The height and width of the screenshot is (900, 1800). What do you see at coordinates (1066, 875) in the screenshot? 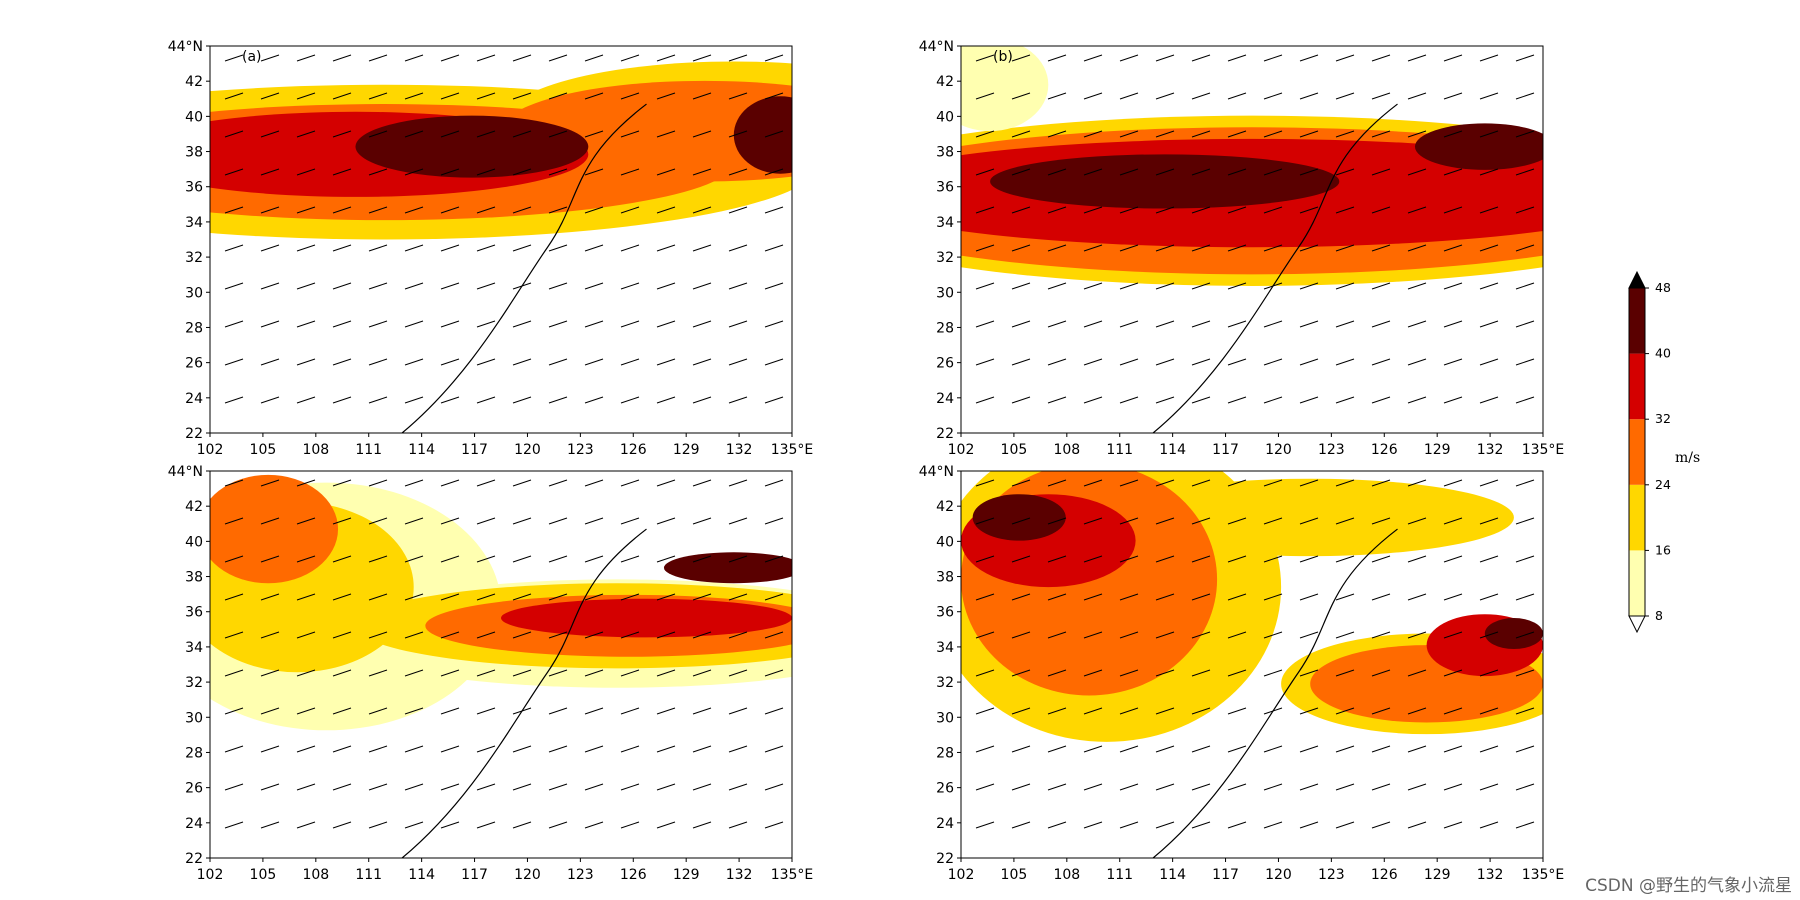
I see `x-tick-label: 108` at bounding box center [1066, 875].